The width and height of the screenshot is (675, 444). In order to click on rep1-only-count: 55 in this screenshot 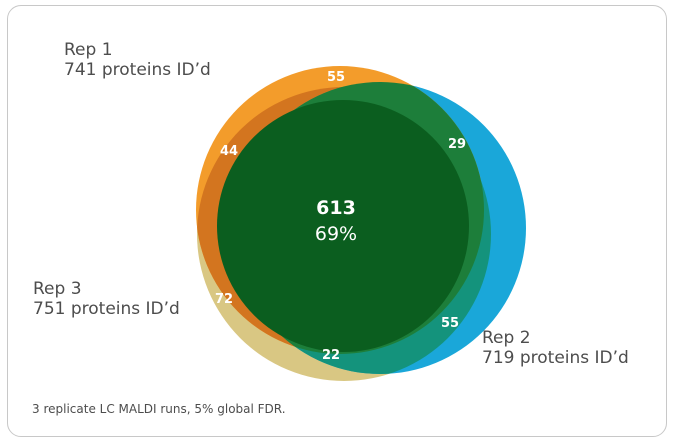, I will do `click(336, 77)`.